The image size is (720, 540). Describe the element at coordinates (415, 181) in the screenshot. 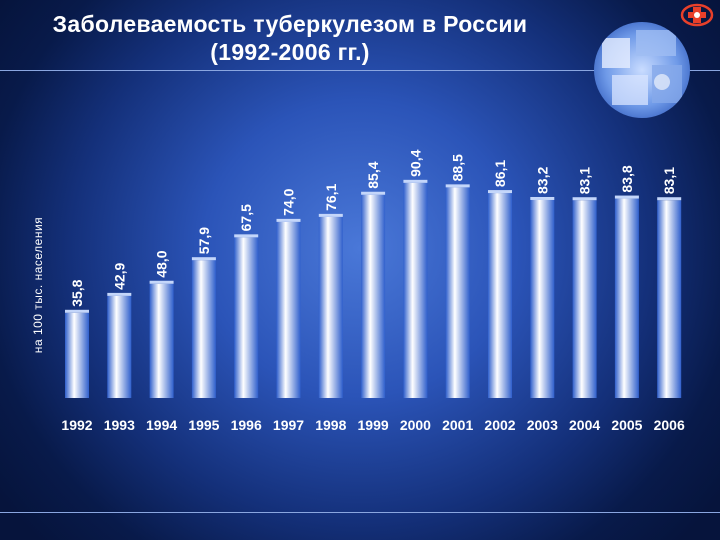

I see `bar-cap-2000` at that location.